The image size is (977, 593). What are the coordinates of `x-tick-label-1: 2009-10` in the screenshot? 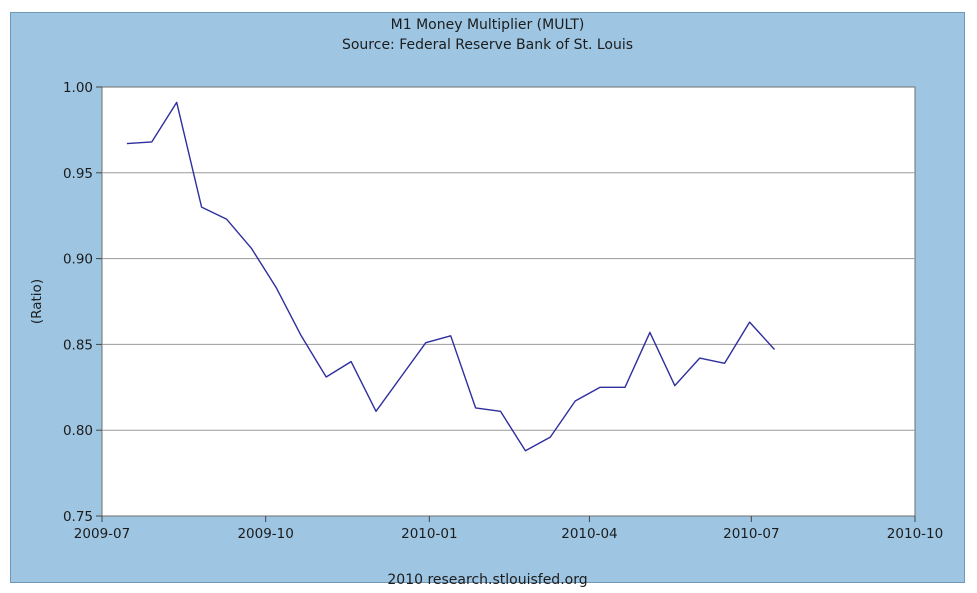 It's located at (265, 534).